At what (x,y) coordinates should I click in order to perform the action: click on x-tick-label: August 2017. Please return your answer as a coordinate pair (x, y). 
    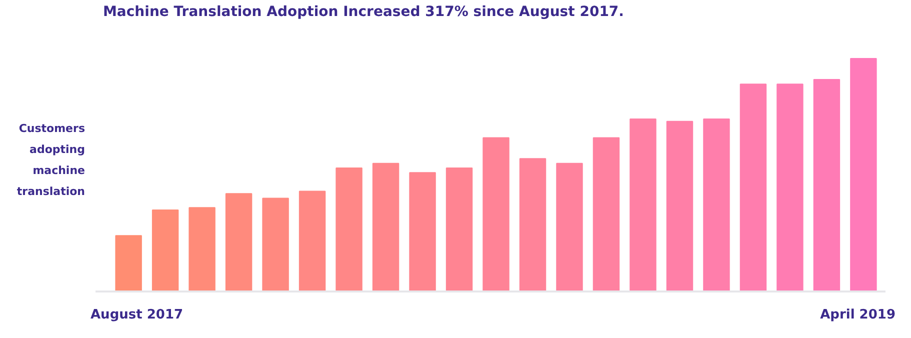
    Looking at the image, I should click on (137, 315).